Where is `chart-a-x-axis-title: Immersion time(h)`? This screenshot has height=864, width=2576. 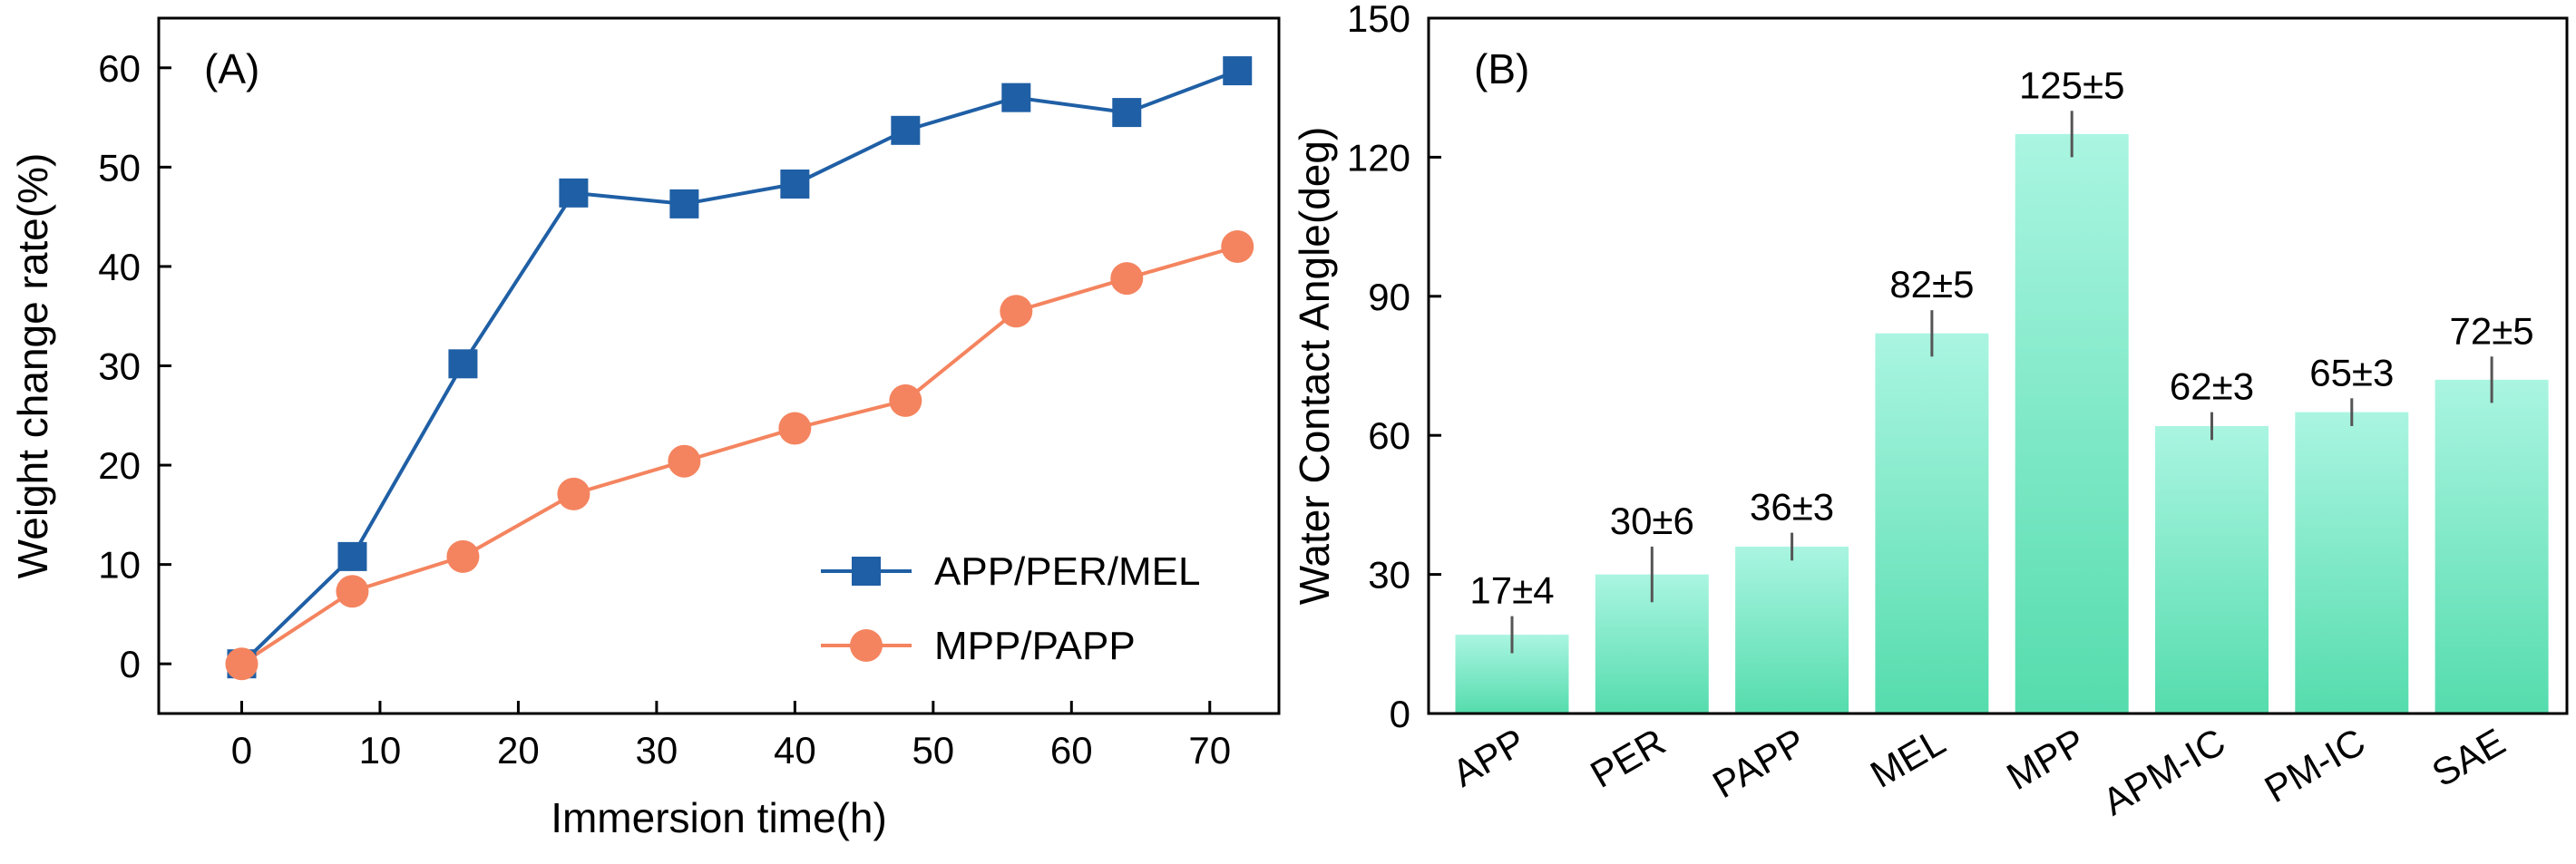
chart-a-x-axis-title: Immersion time(h) is located at coordinates (719, 817).